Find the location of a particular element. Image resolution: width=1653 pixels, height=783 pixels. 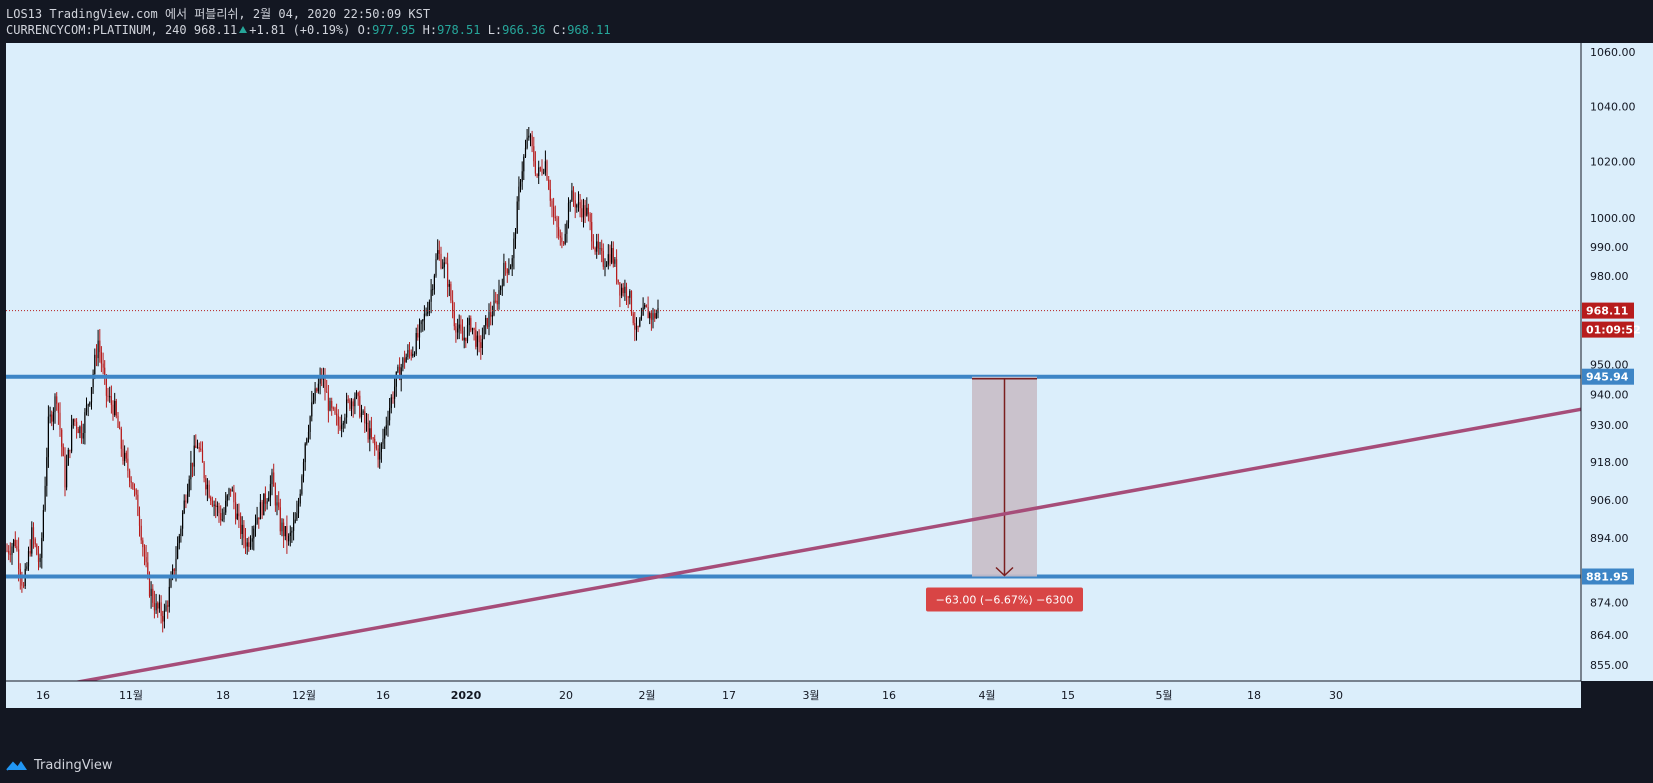

level-label-1: 881.95 is located at coordinates (1607, 577).